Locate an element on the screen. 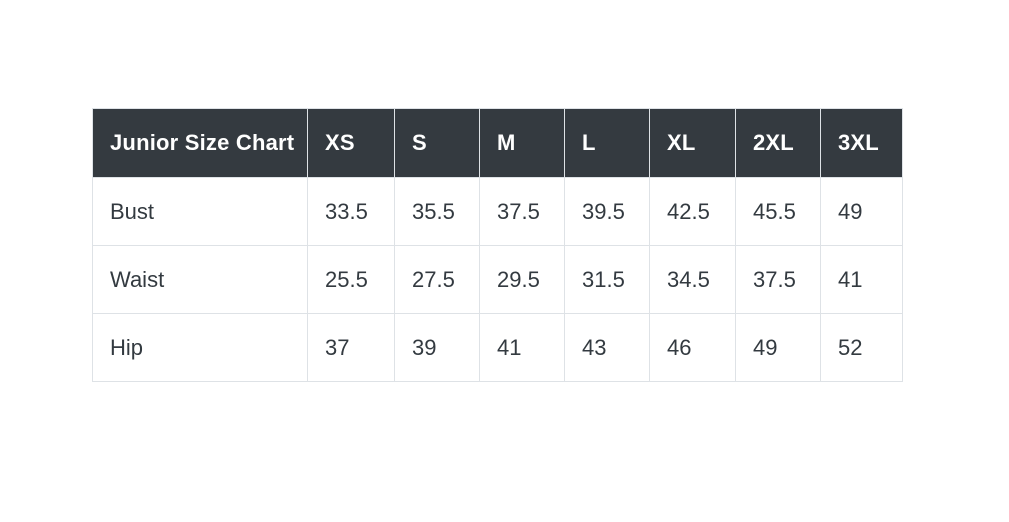 This screenshot has height=522, width=1009. table-cell: 43 is located at coordinates (607, 347).